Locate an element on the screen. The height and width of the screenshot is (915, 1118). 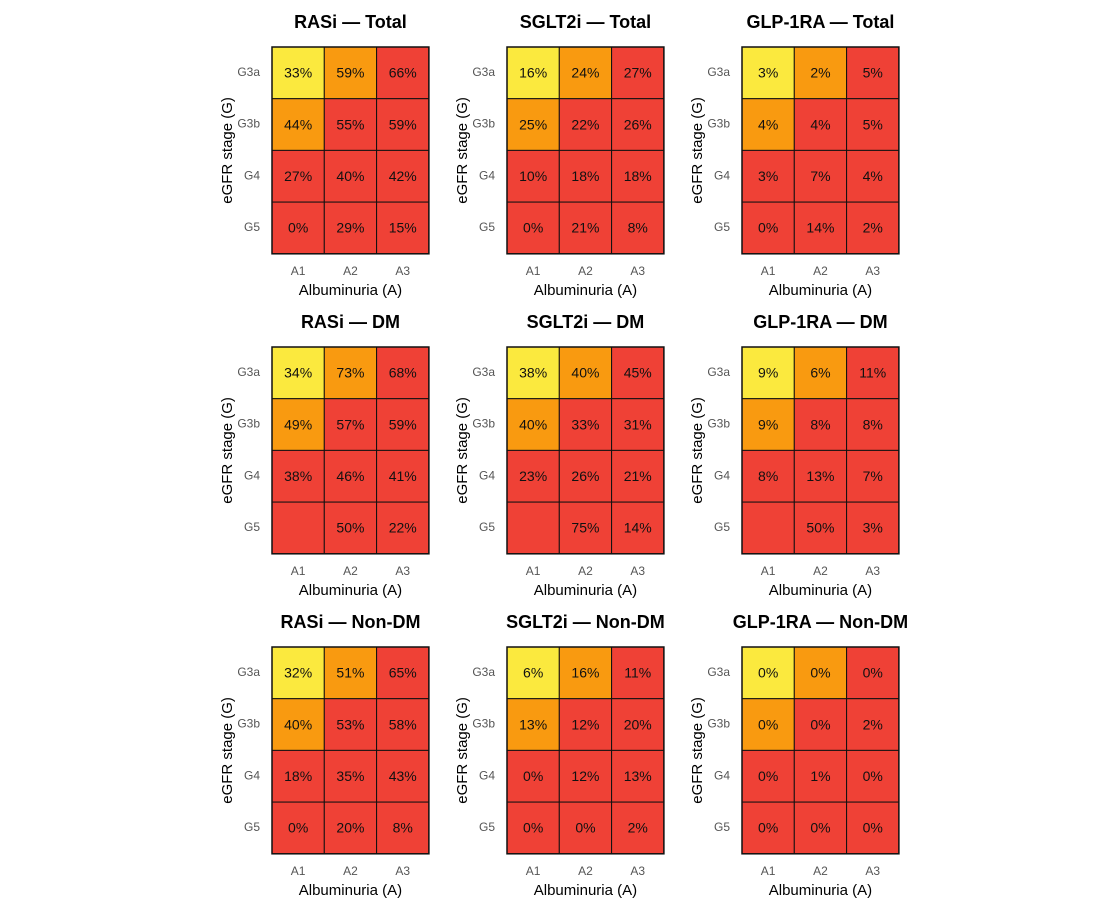
panel-title: GLP-1RA — DM is located at coordinates (820, 322).